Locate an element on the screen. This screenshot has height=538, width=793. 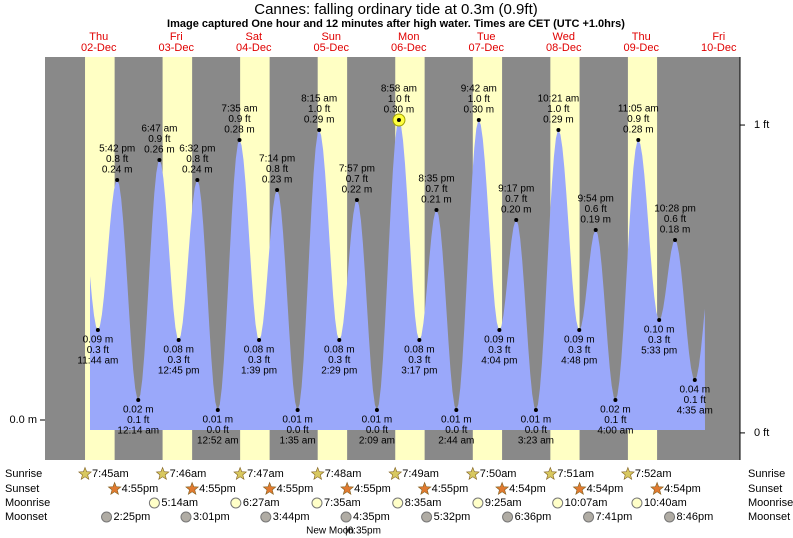
y-tick-label: 0.0 m is located at coordinates (23, 420).